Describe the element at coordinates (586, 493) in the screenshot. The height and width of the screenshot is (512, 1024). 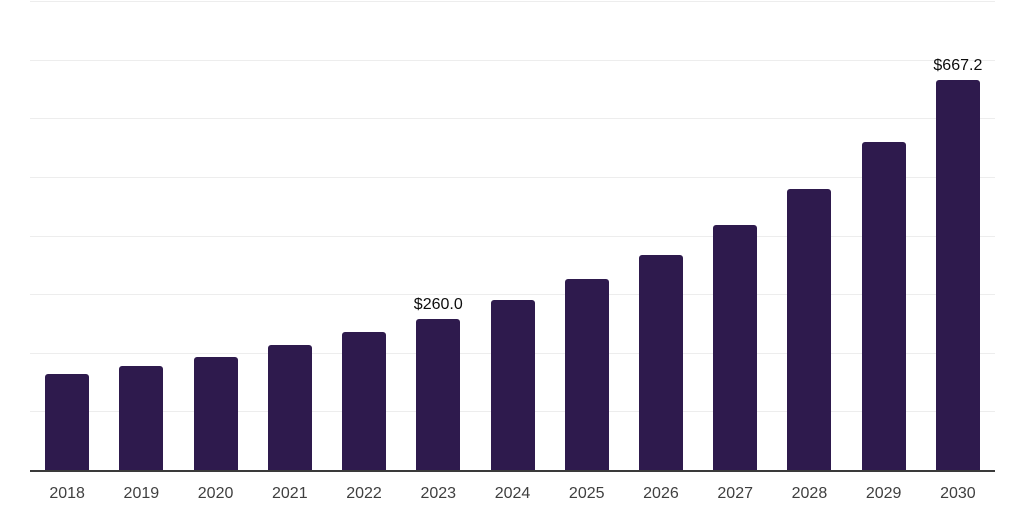
I see `x-tick-2025: 2025` at that location.